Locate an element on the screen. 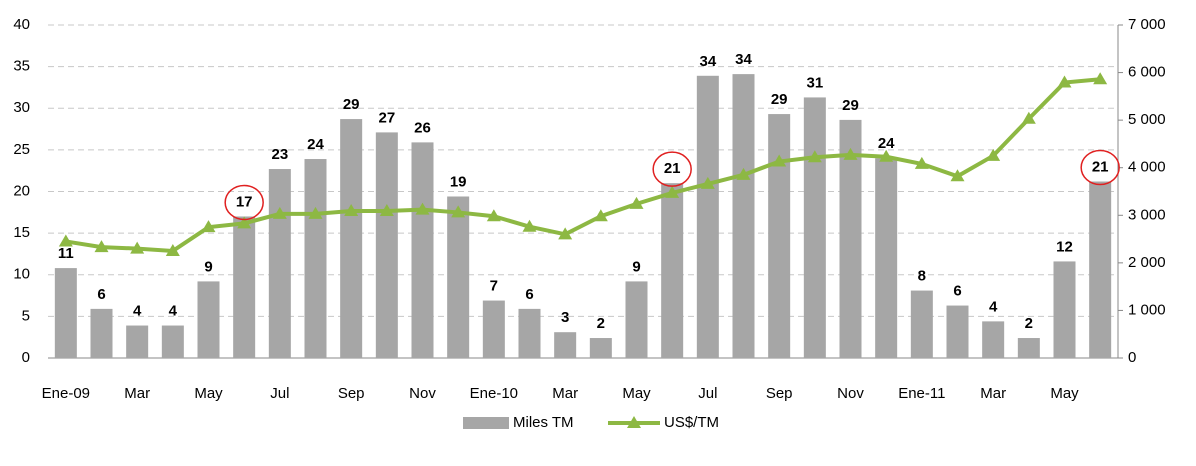 This screenshot has height=466, width=1196. x-tick-label: Jul is located at coordinates (707, 393).